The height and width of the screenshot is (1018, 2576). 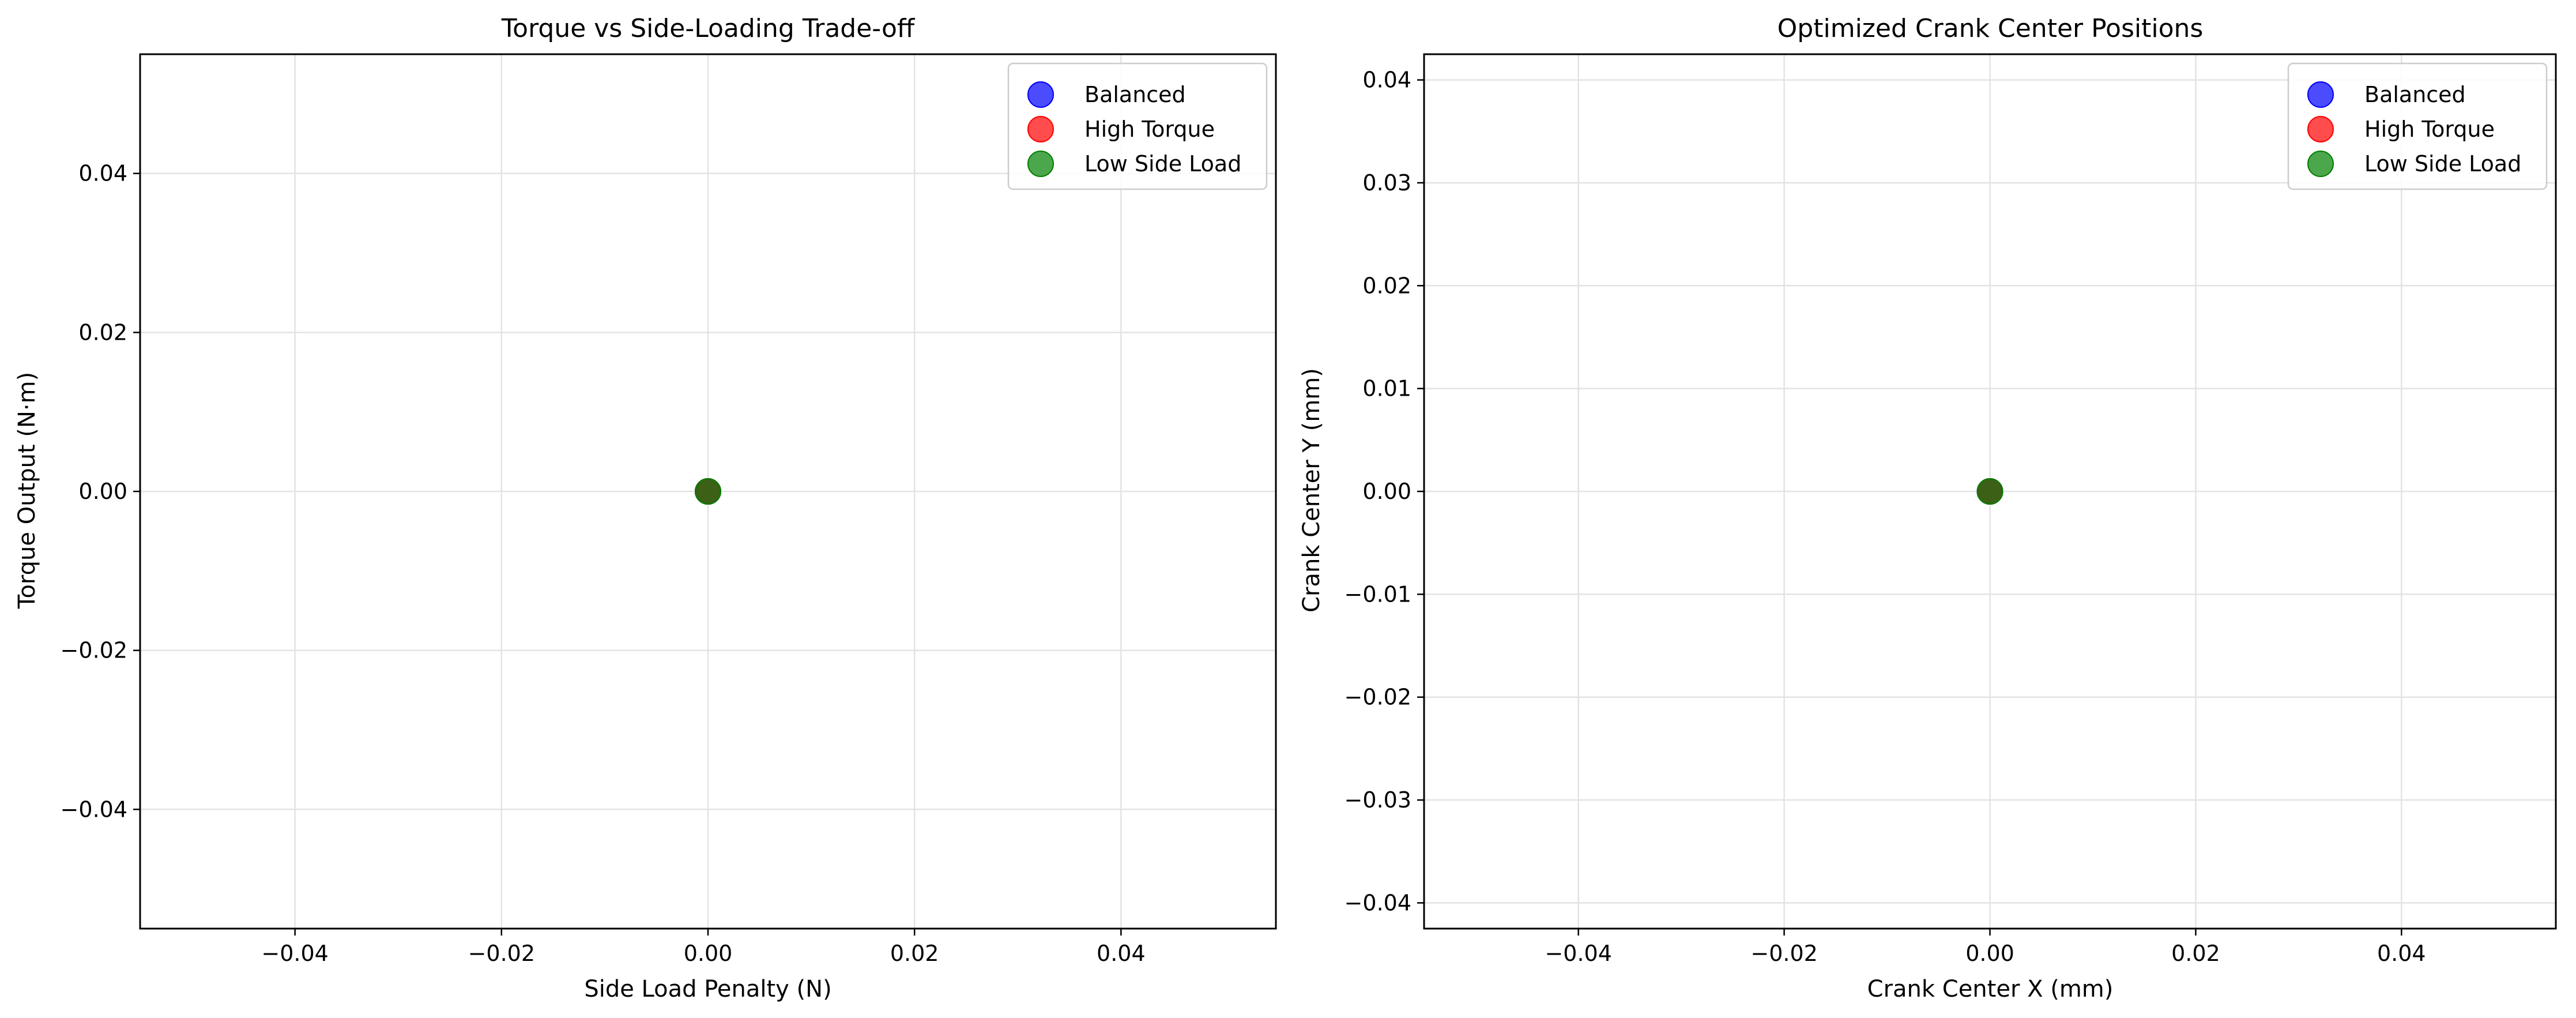 What do you see at coordinates (707, 989) in the screenshot?
I see `x-axis-label: Side Load Penalty (N)` at bounding box center [707, 989].